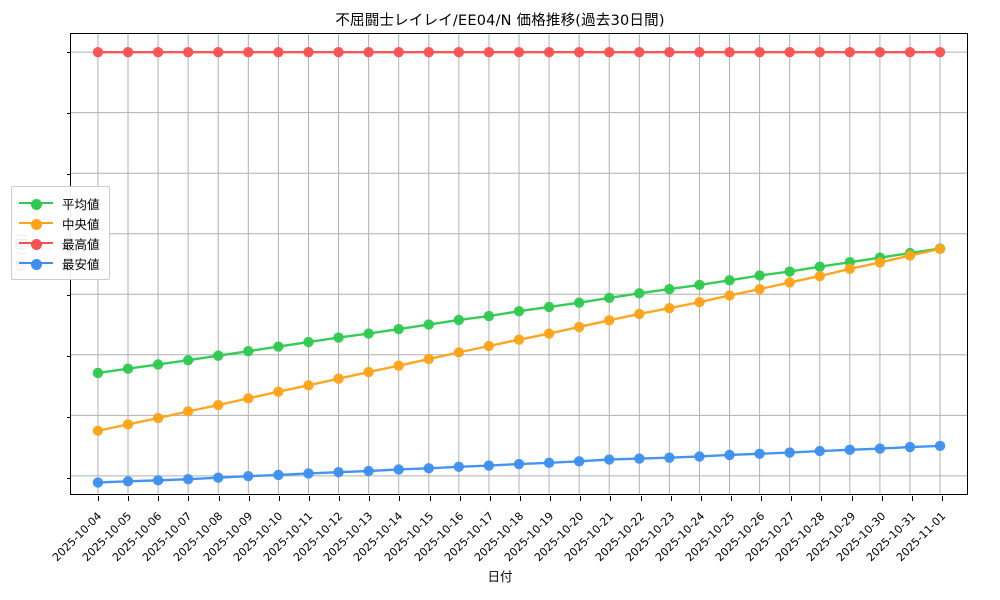 This screenshot has height=600, width=1000. What do you see at coordinates (59, 263) in the screenshot?
I see `legend-item: 最安値` at bounding box center [59, 263].